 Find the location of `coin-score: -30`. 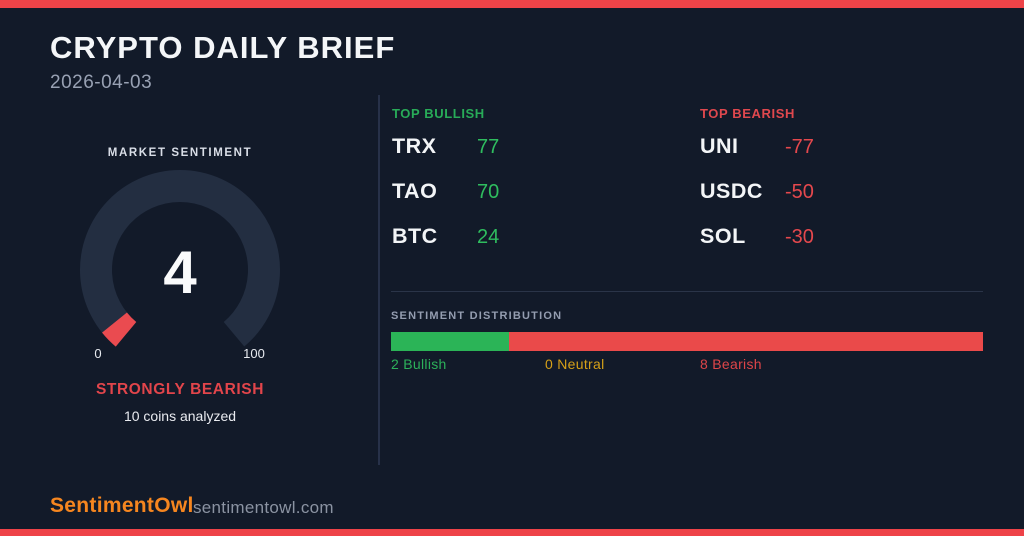

coin-score: -30 is located at coordinates (799, 237).